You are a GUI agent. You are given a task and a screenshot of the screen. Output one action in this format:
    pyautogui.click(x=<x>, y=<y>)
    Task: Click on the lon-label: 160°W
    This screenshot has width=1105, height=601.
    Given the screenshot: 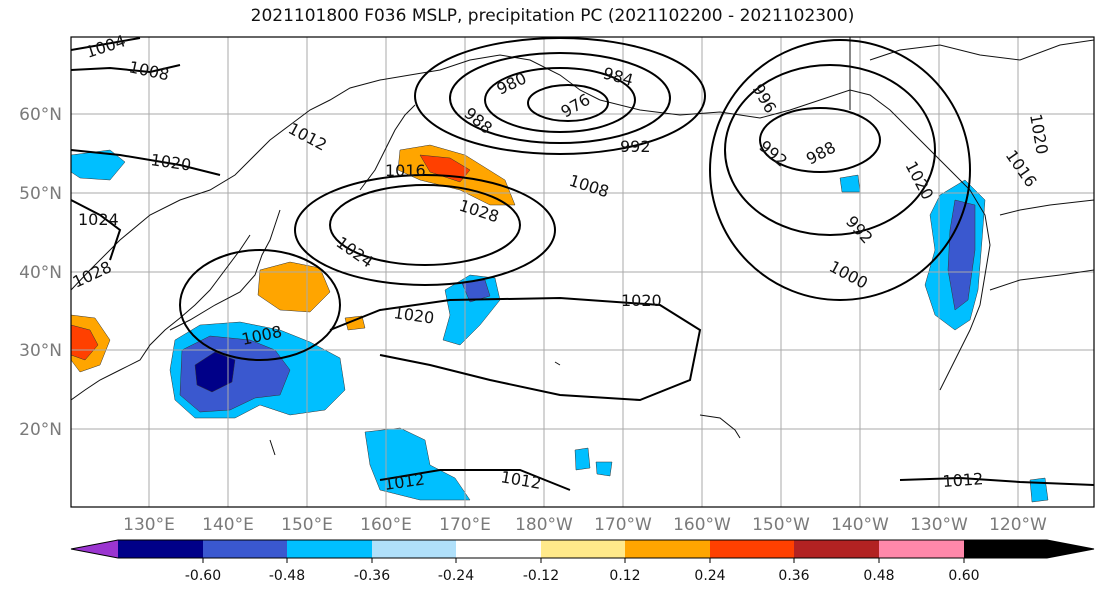 What is the action you would take?
    pyautogui.click(x=702, y=525)
    